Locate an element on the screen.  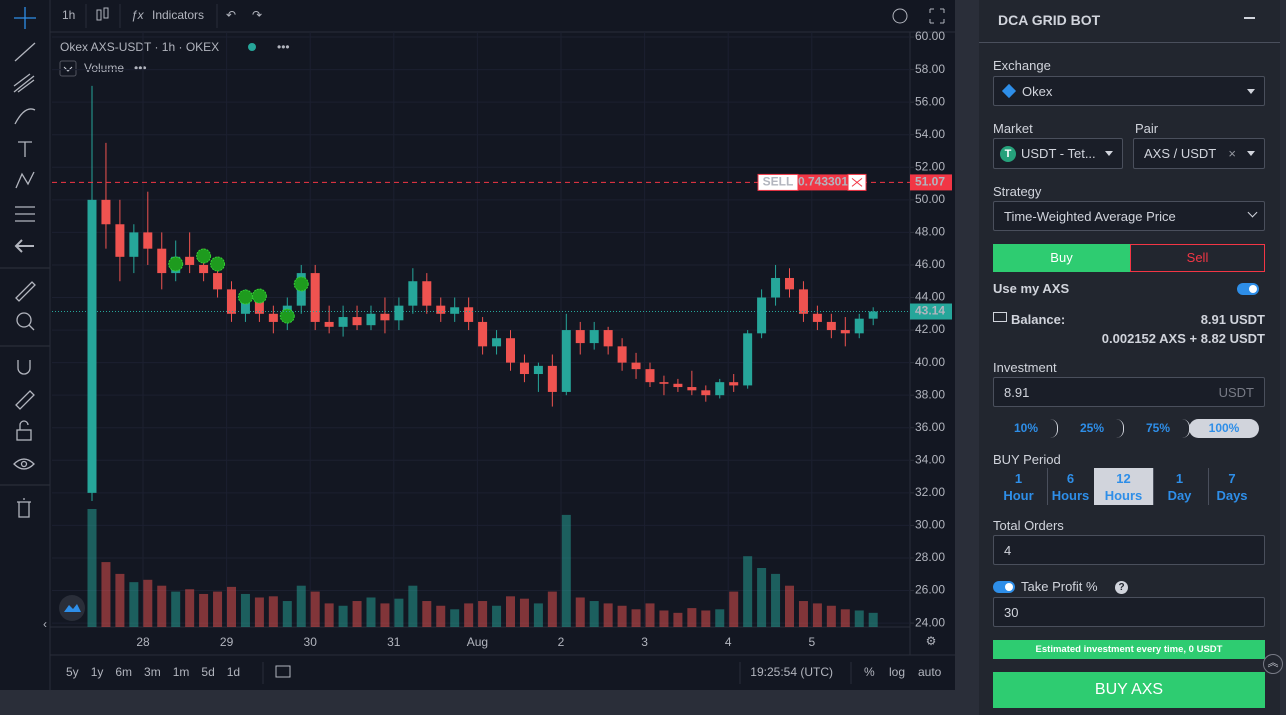
help-icon: ? is located at coordinates (1121, 587).